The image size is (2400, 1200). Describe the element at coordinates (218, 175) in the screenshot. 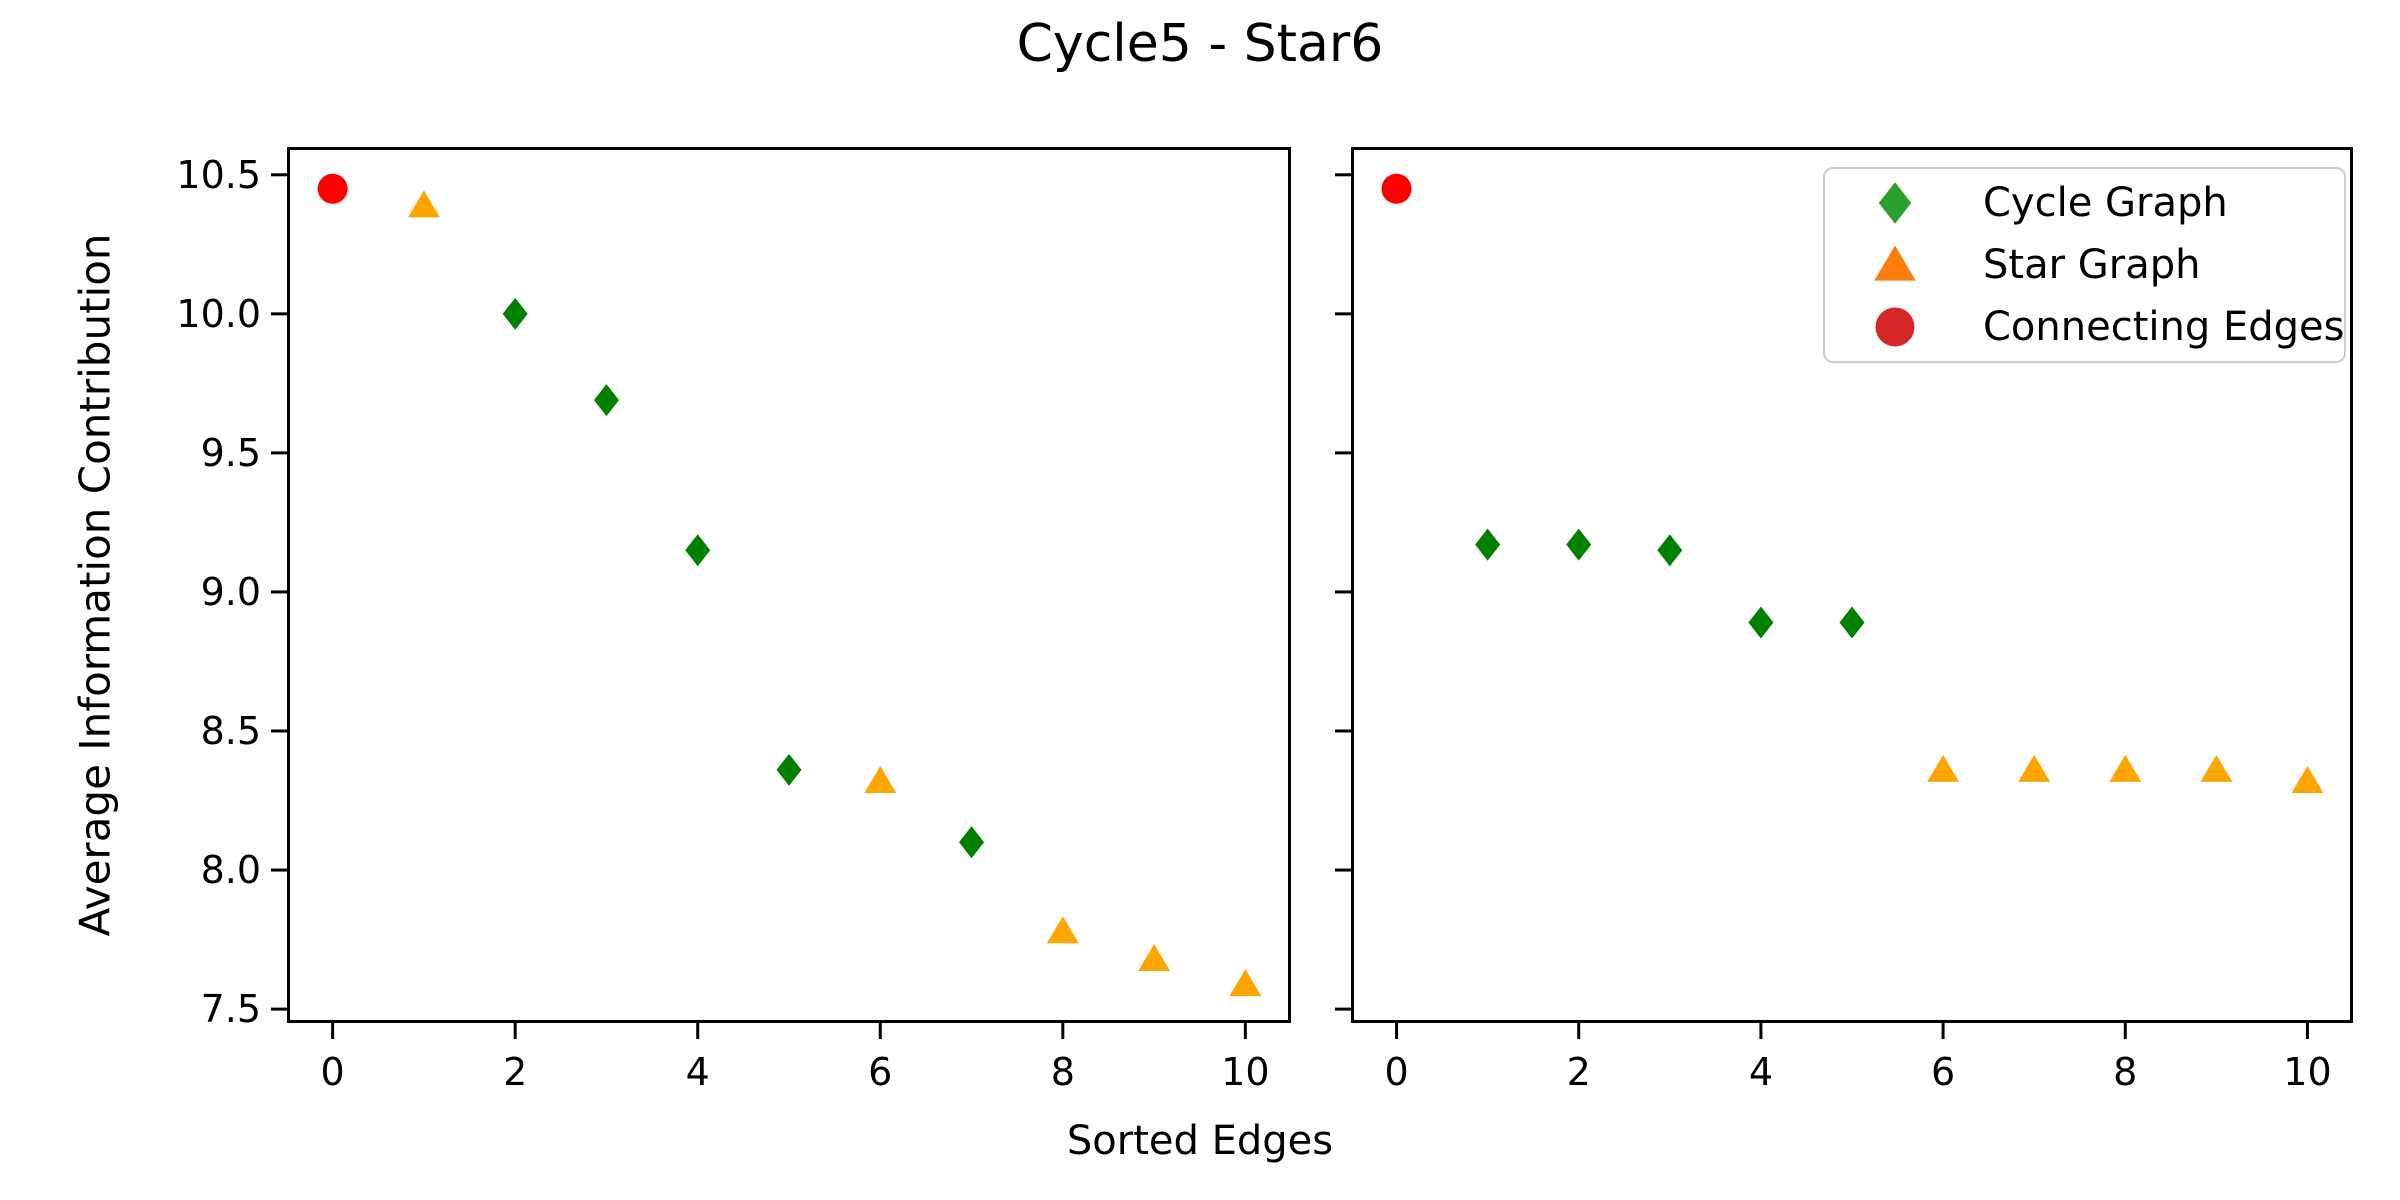

I see `y-tick-label: 10.5` at that location.